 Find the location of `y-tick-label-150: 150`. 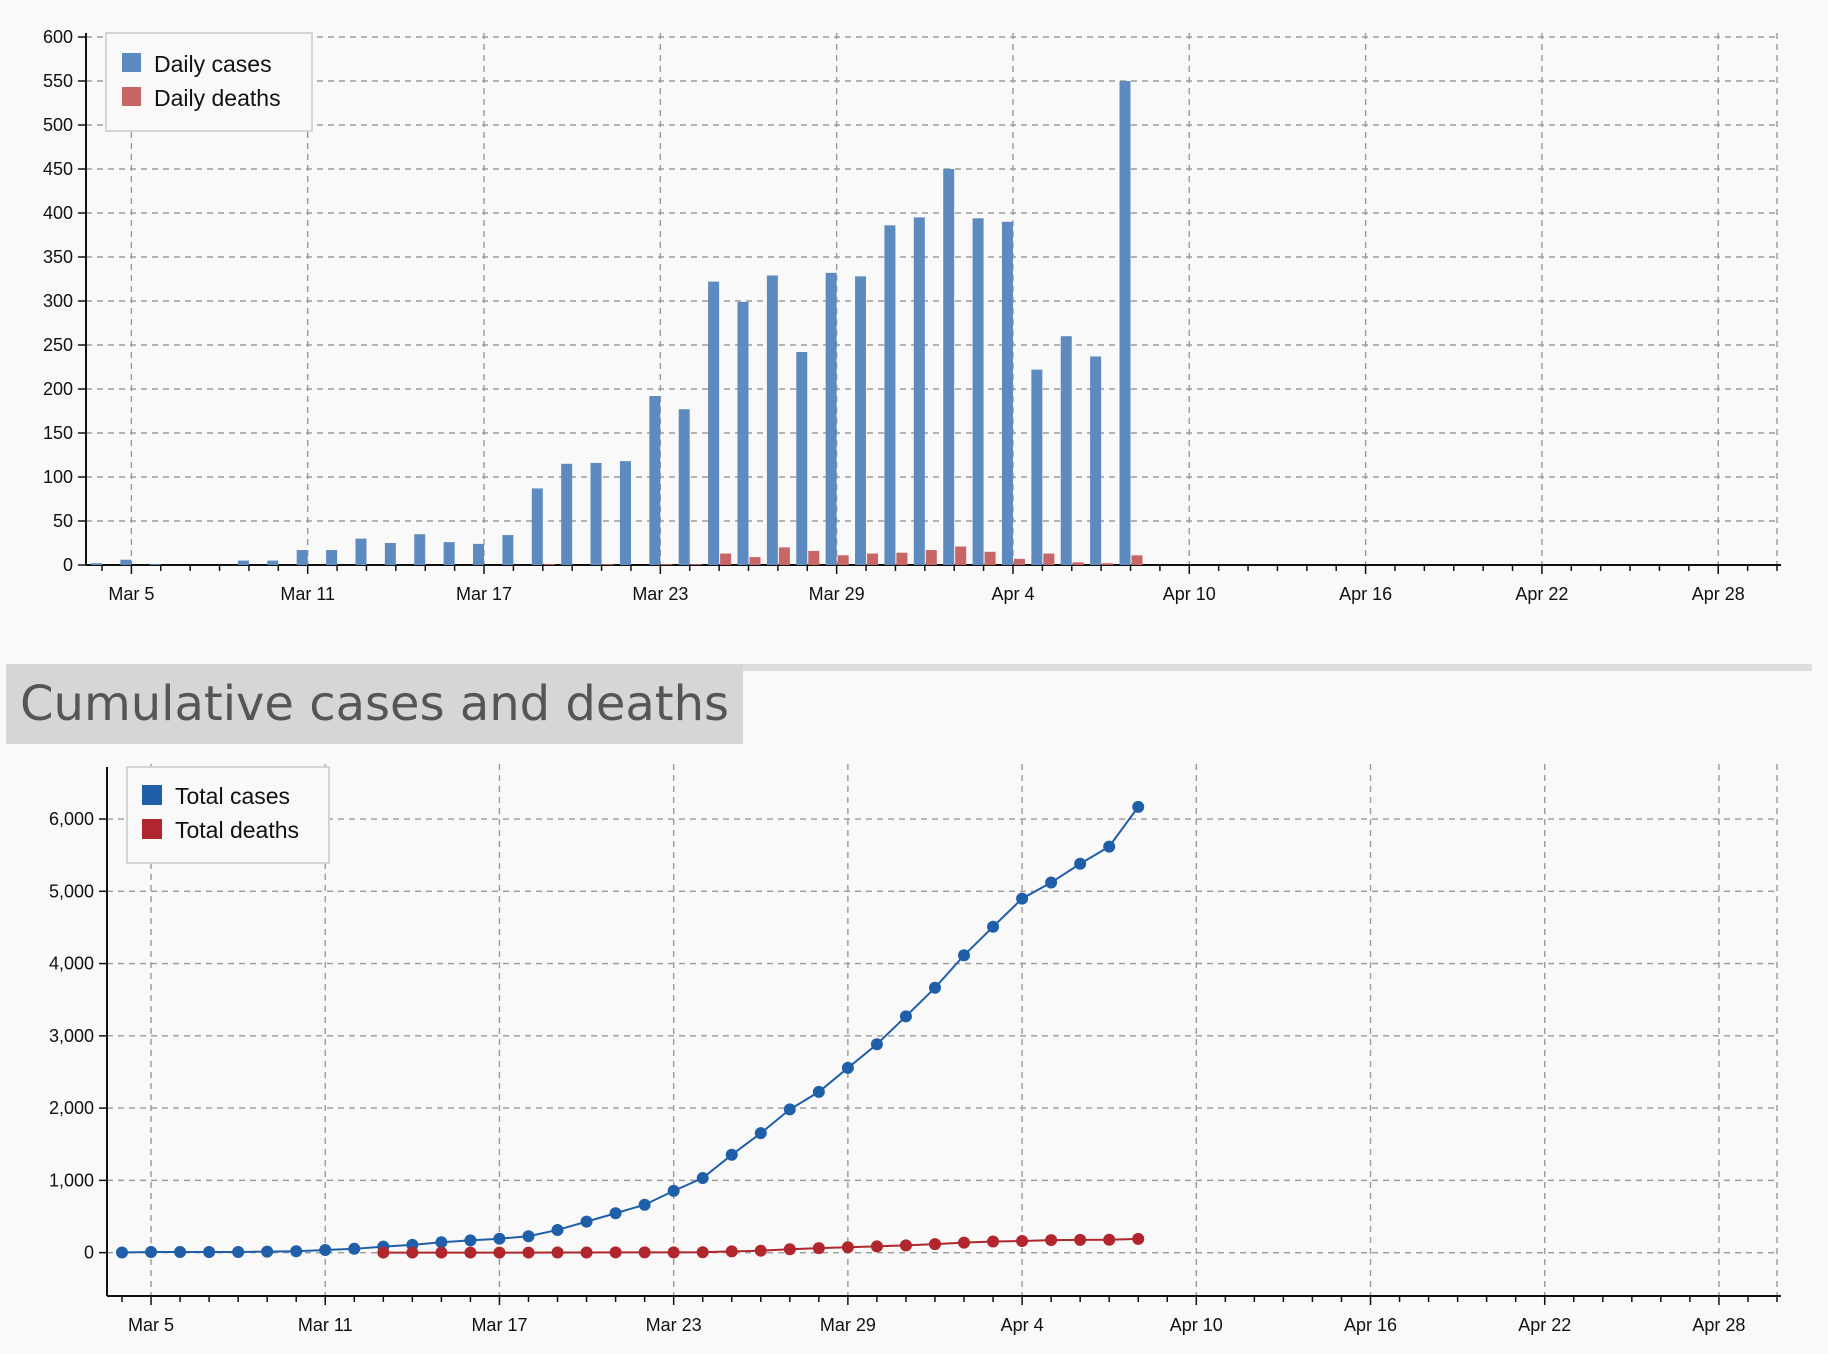

y-tick-label-150: 150 is located at coordinates (58, 433).